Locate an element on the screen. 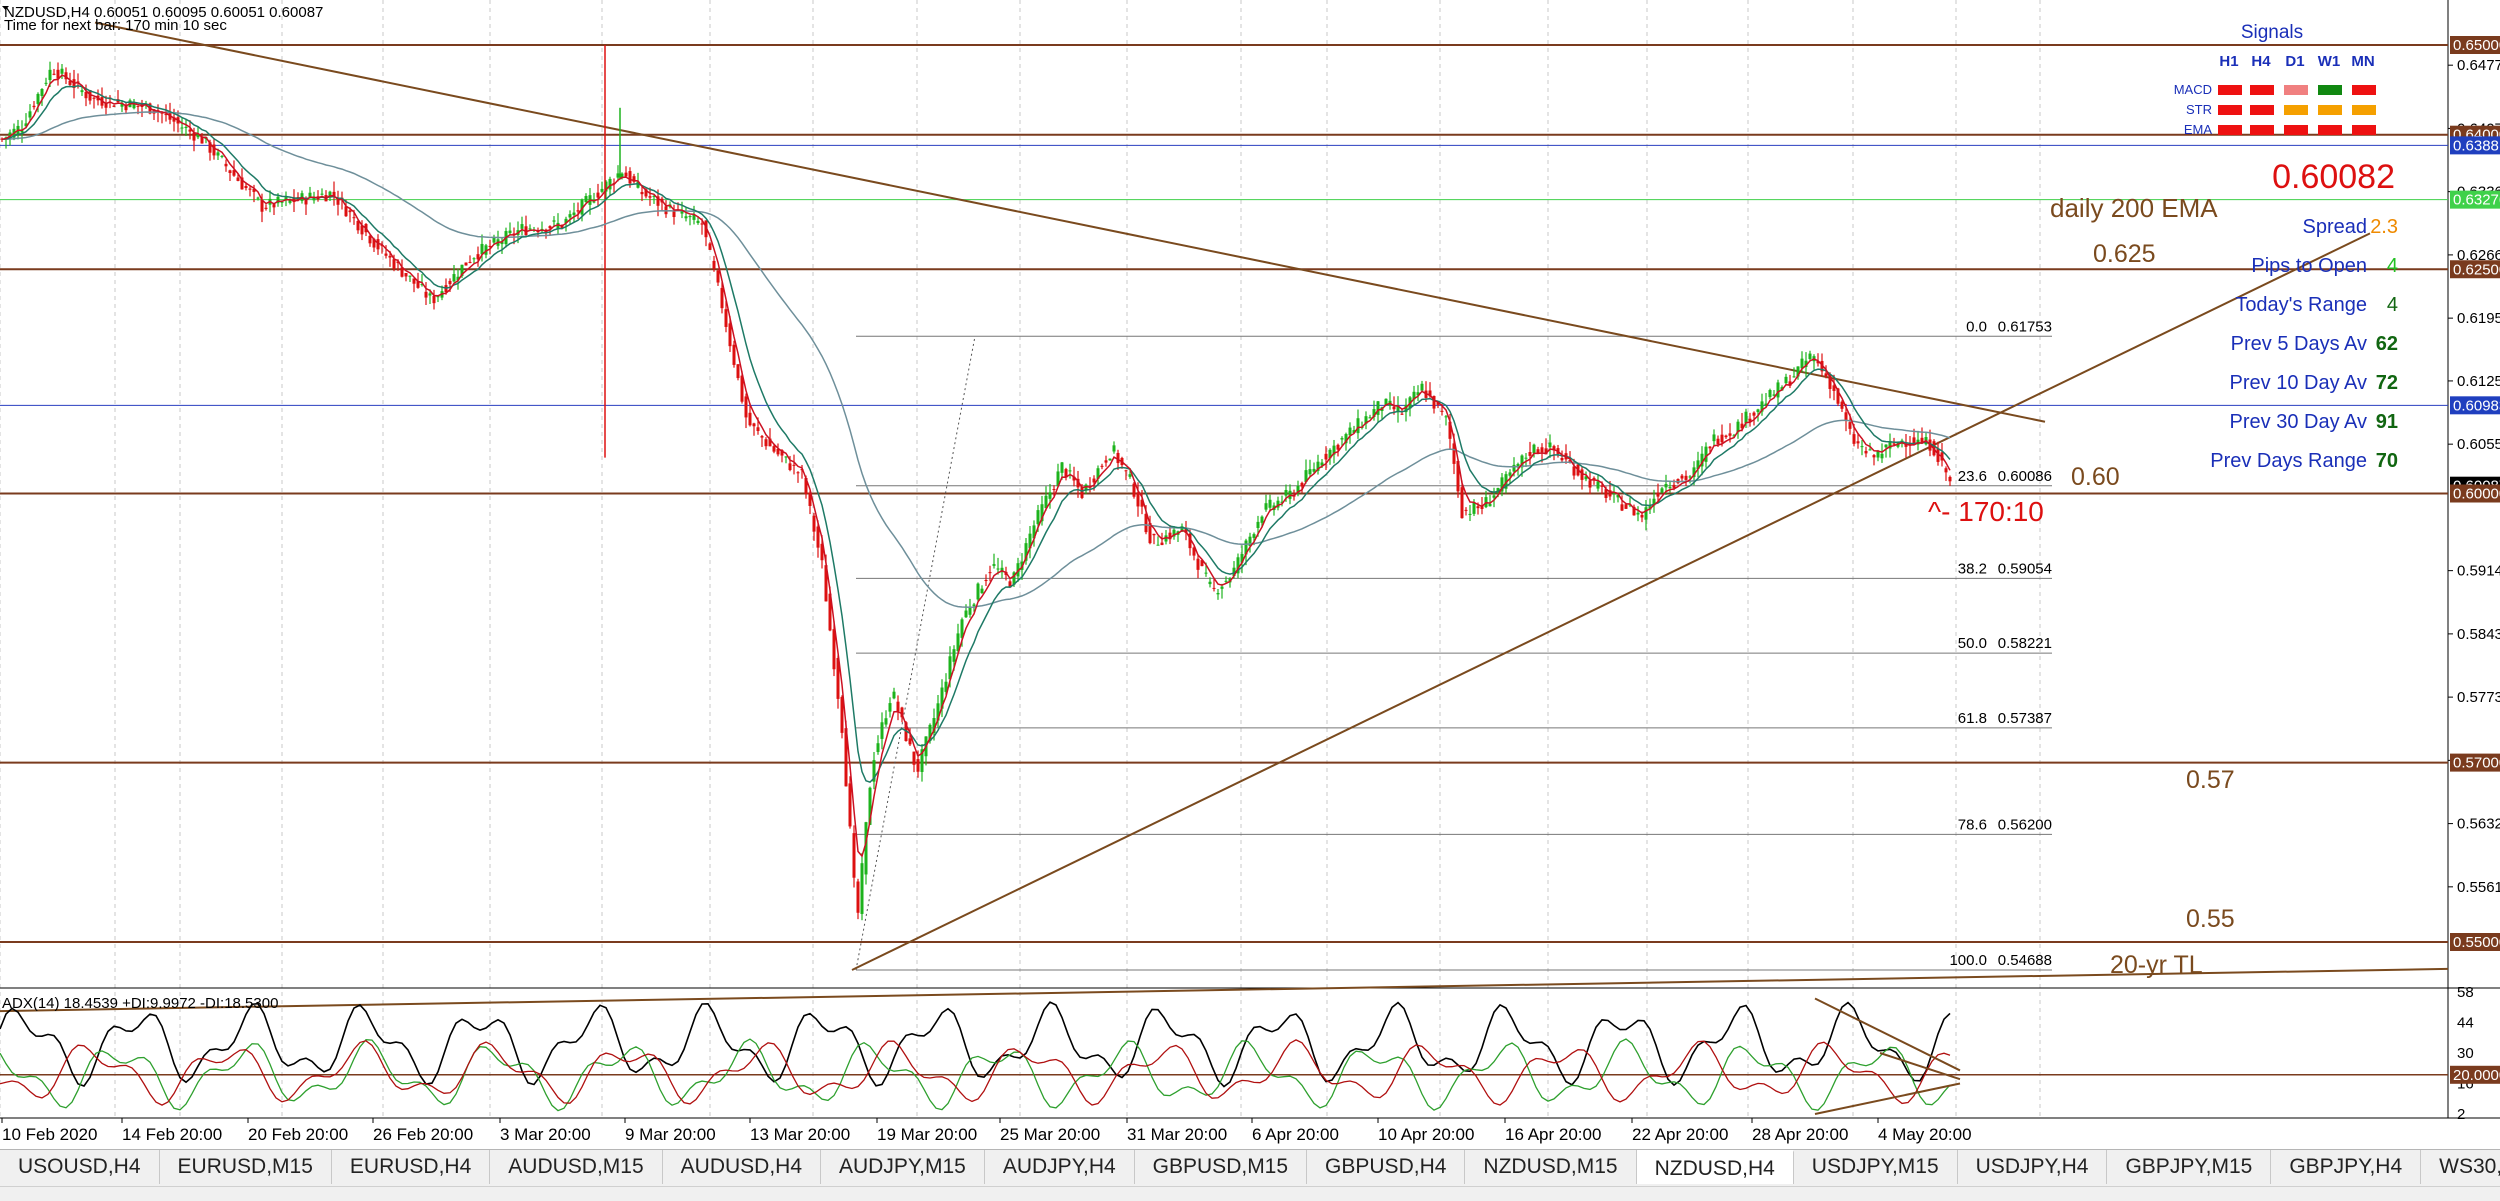 Image resolution: width=2500 pixels, height=1201 pixels. prev10-label: Prev 10 Day Av is located at coordinates (2298, 383).